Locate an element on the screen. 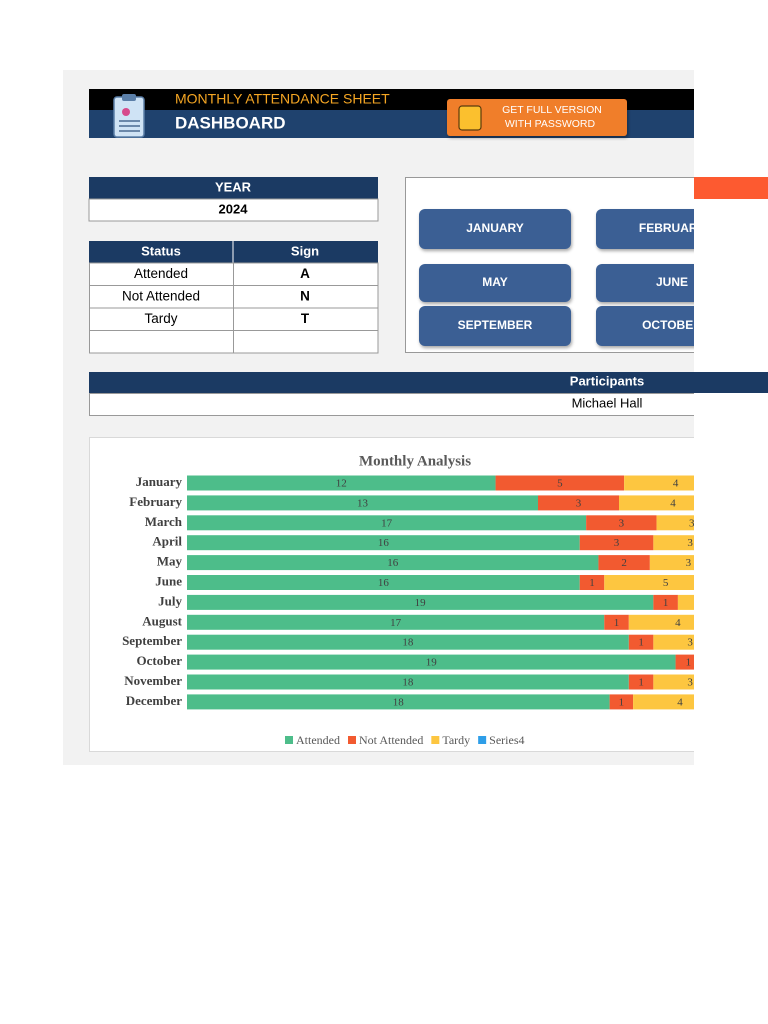  y-tick-label: July is located at coordinates (170, 600).